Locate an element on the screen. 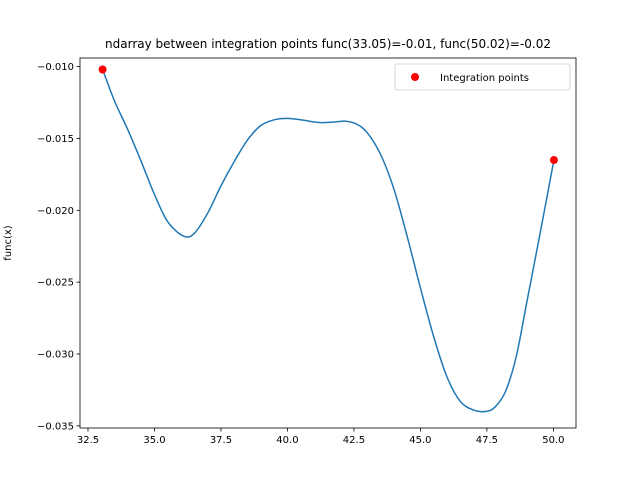 The image size is (640, 480). x-tick-label-4: 42.5 is located at coordinates (354, 440).